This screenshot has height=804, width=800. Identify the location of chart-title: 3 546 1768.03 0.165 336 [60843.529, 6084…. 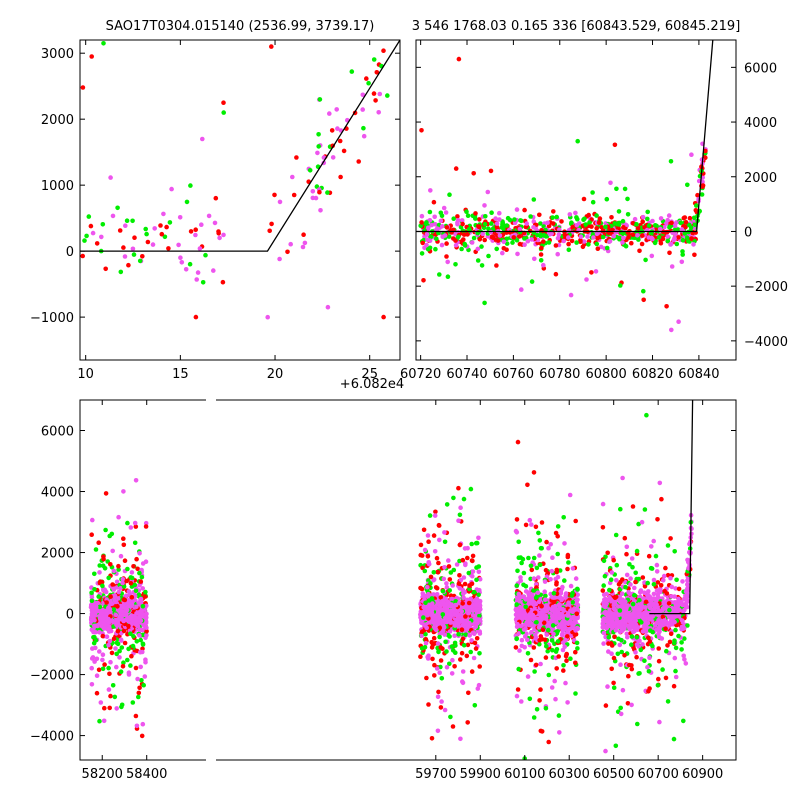
(576, 26).